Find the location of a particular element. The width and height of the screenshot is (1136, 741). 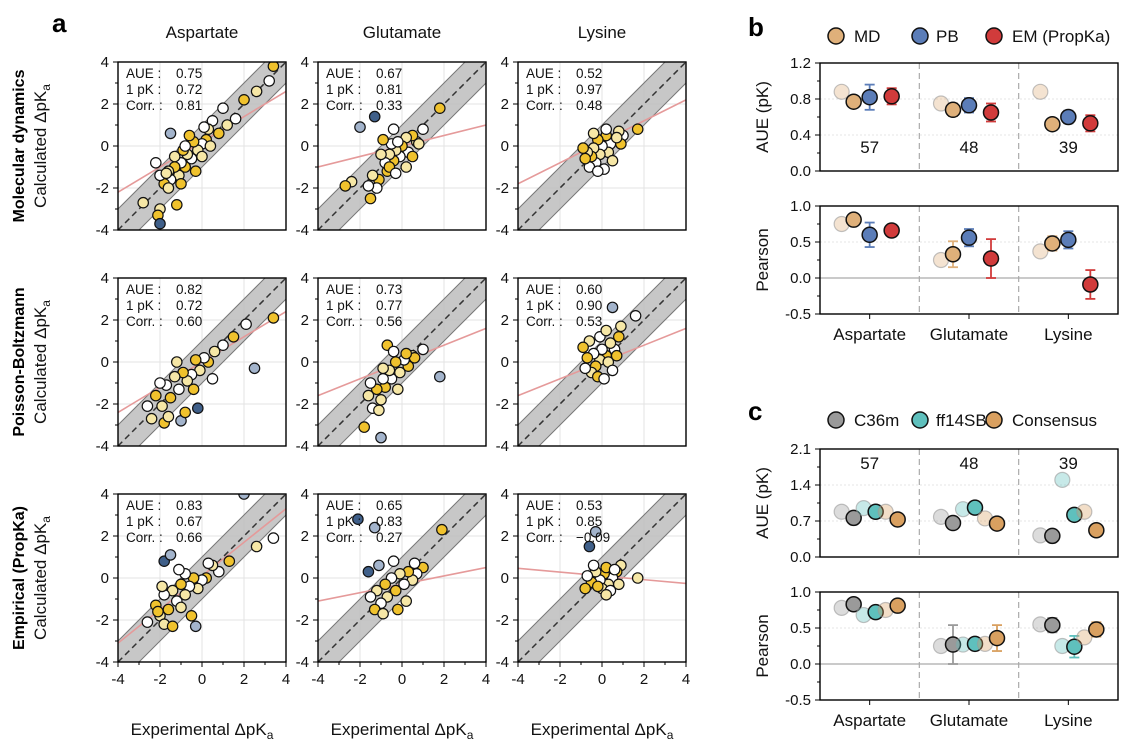

stat-label: Corr. : is located at coordinates (544, 321).